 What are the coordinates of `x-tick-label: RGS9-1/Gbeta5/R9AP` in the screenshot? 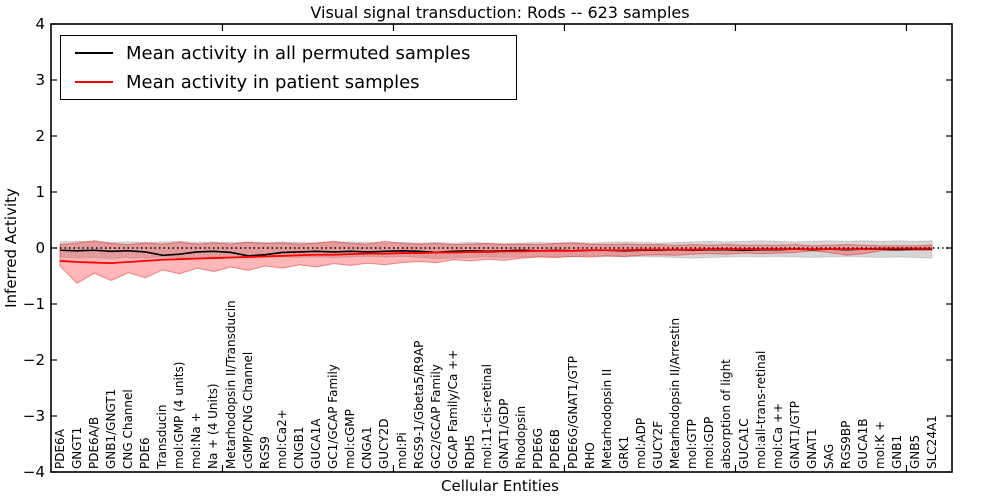 It's located at (418, 404).